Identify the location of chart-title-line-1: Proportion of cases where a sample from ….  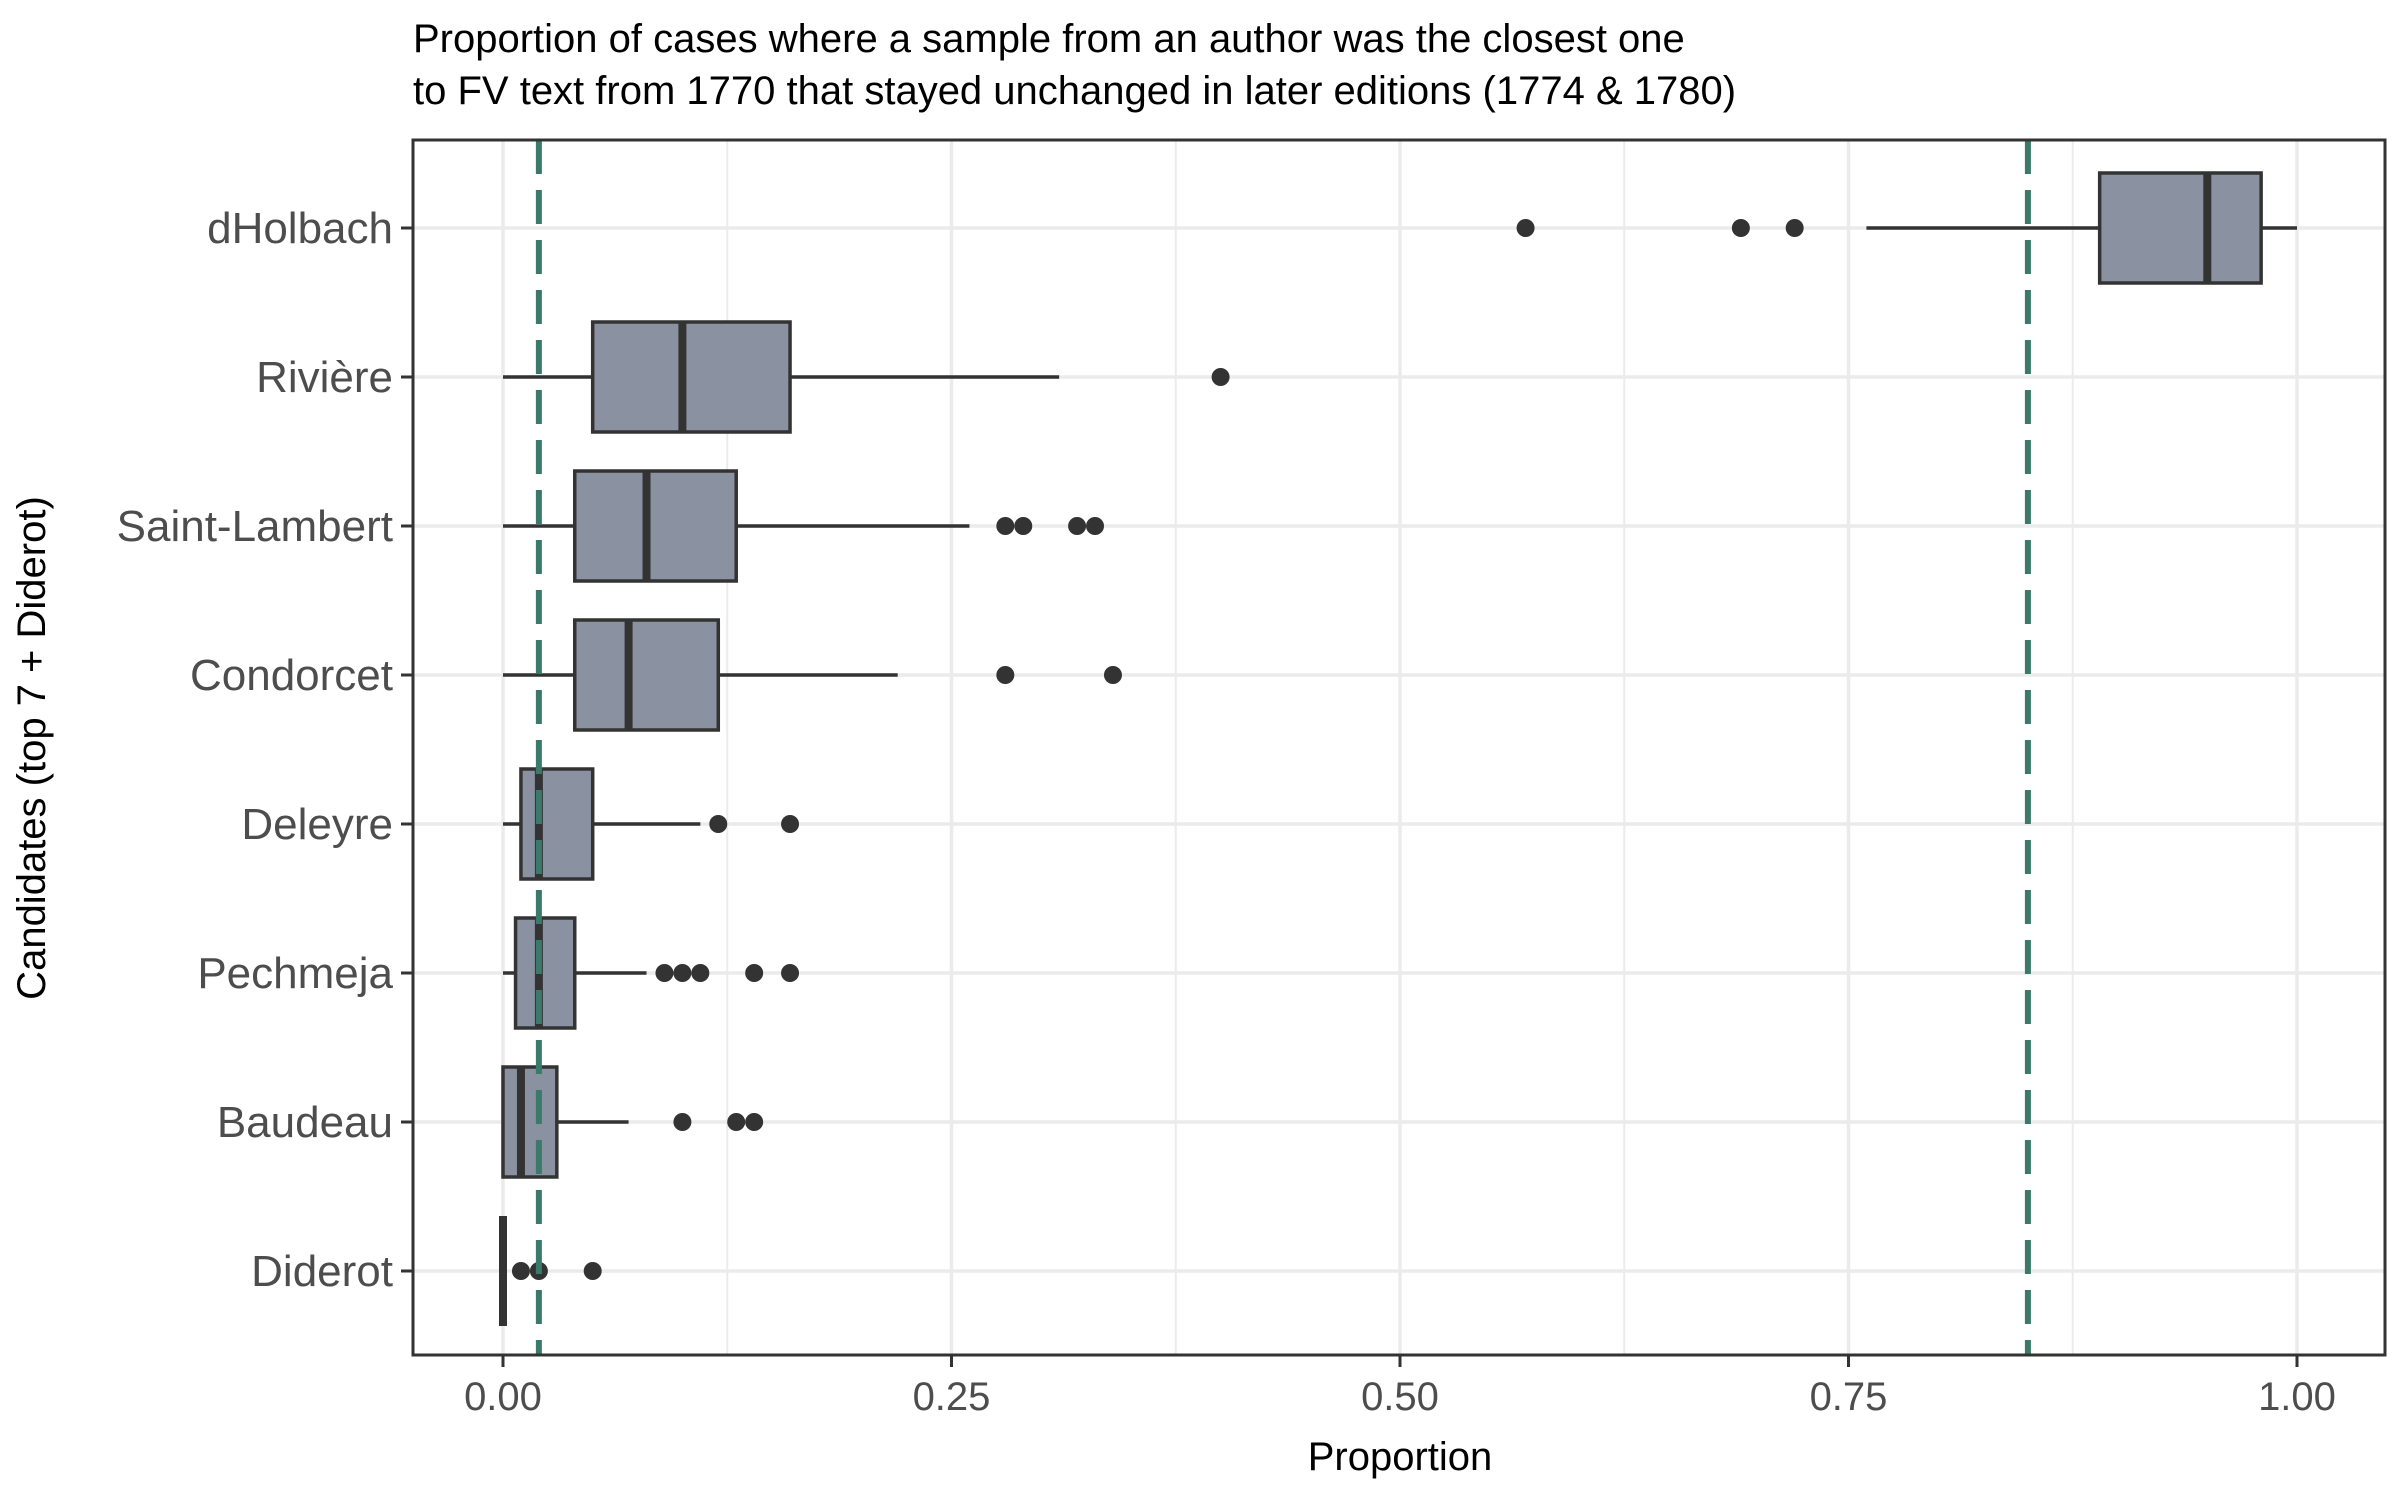
(1049, 39).